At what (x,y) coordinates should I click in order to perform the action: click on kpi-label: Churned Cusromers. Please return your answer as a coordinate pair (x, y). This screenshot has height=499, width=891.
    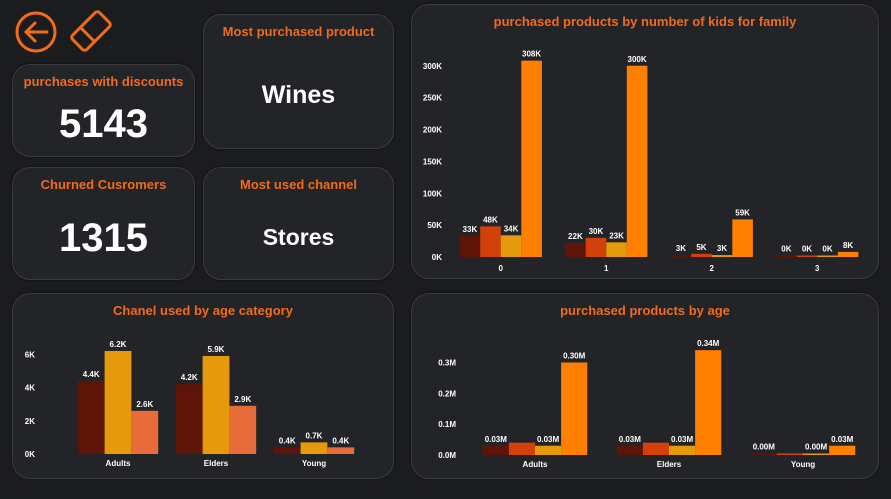
    Looking at the image, I should click on (103, 184).